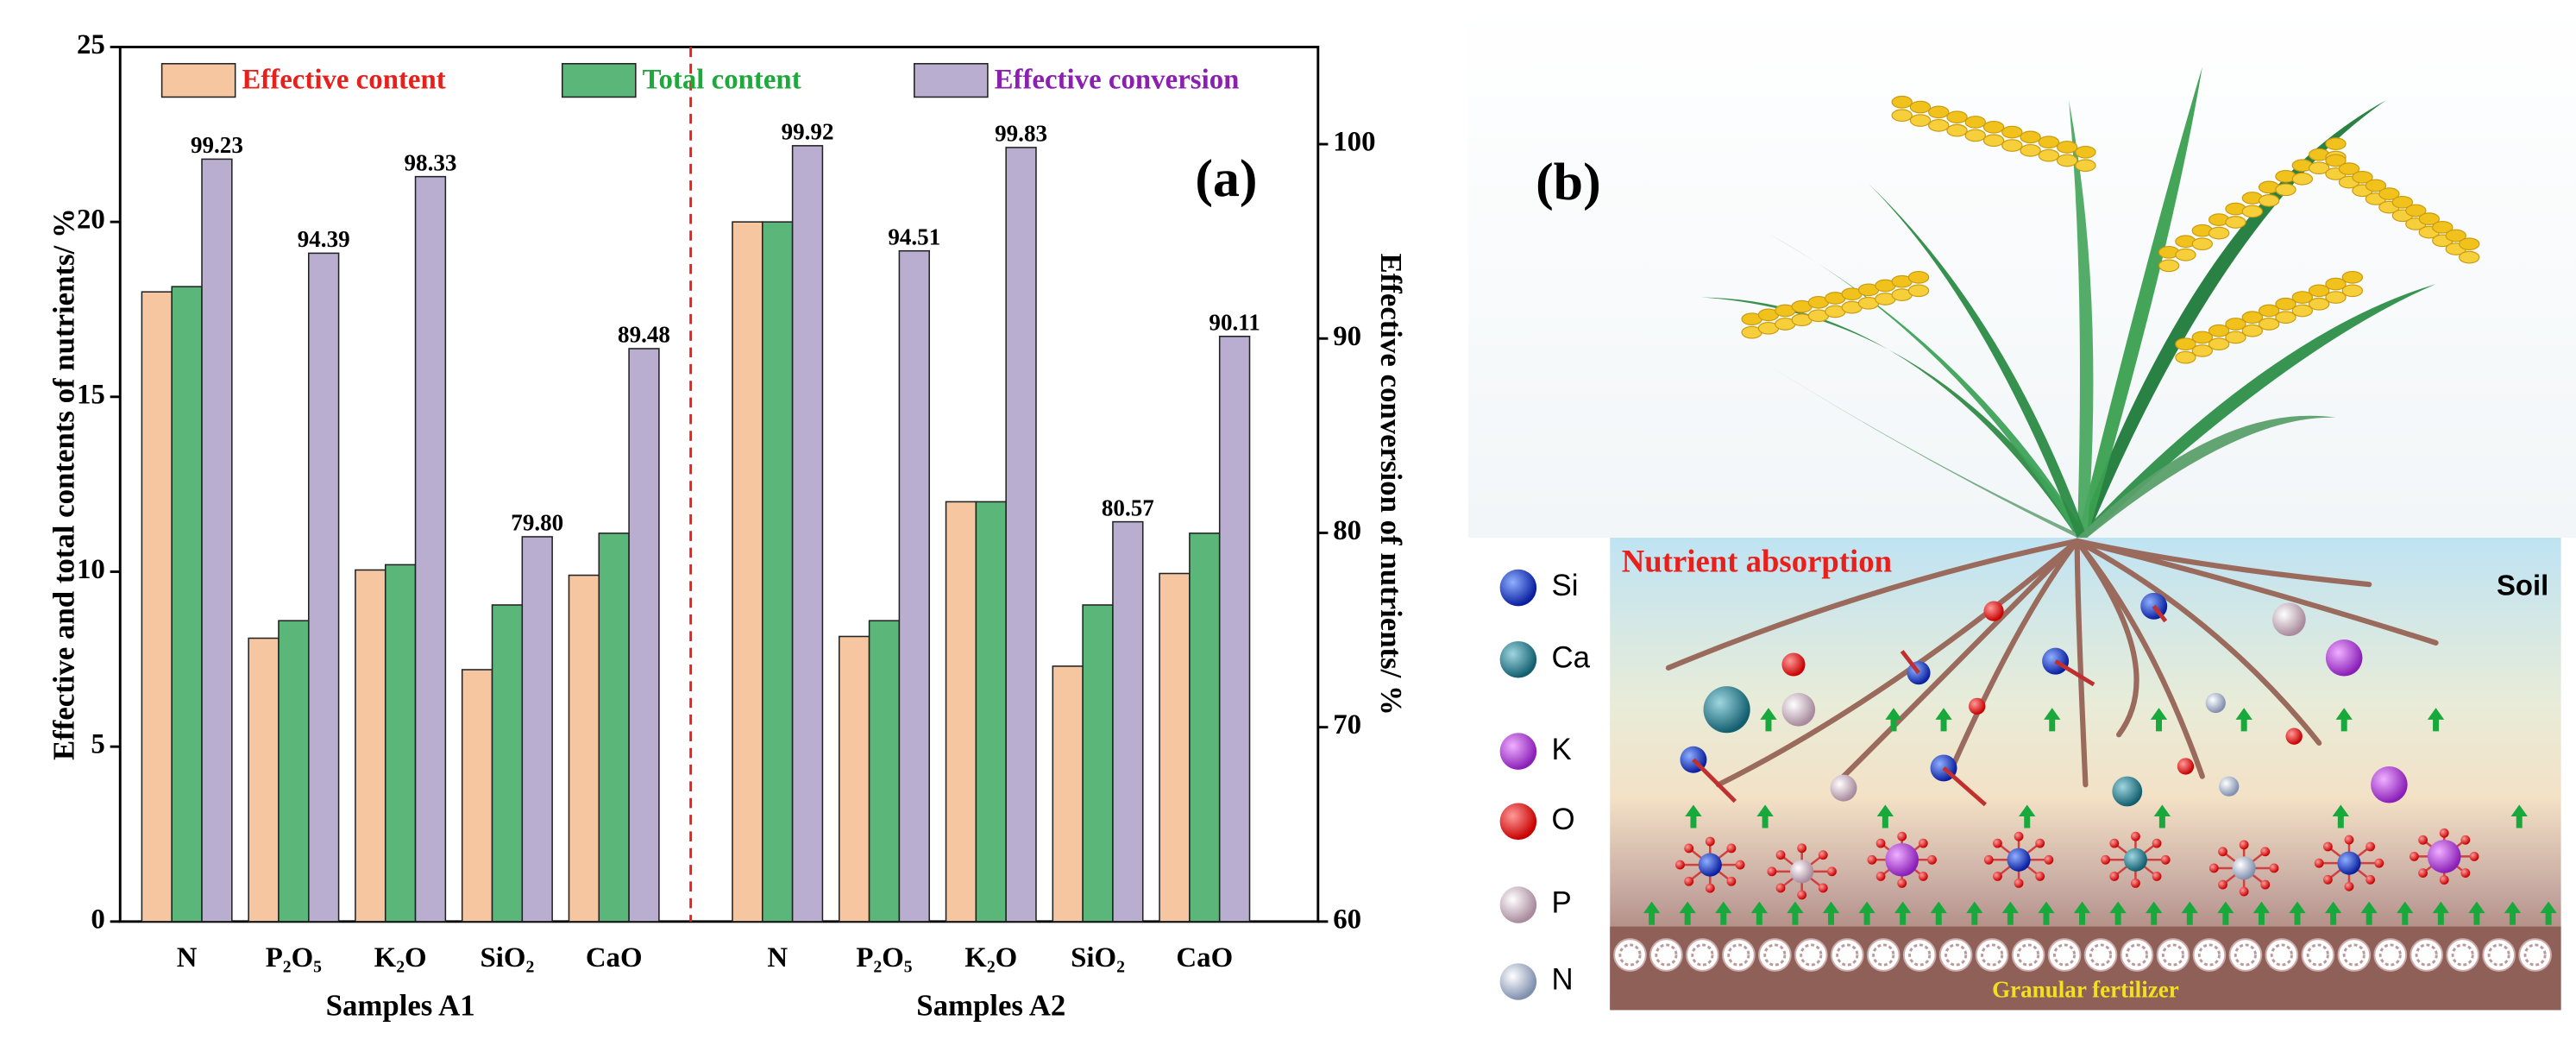 The image size is (2576, 1052). Describe the element at coordinates (187, 958) in the screenshot. I see `x-tick-label: N` at that location.